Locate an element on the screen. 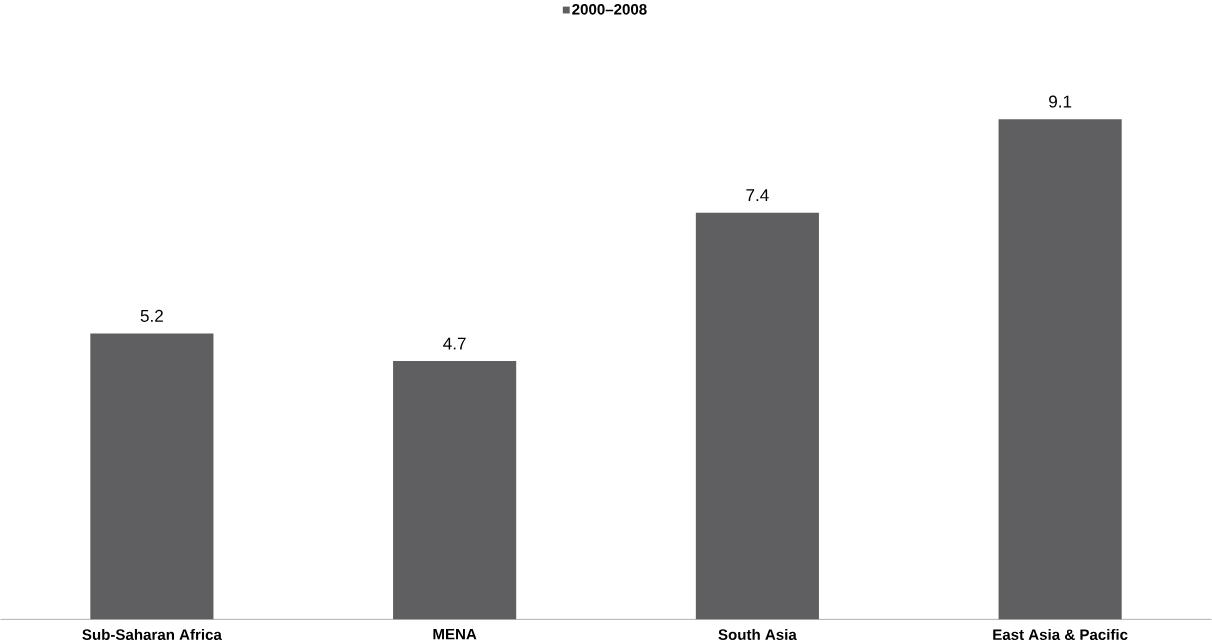  data-label: 7.4 is located at coordinates (757, 195).